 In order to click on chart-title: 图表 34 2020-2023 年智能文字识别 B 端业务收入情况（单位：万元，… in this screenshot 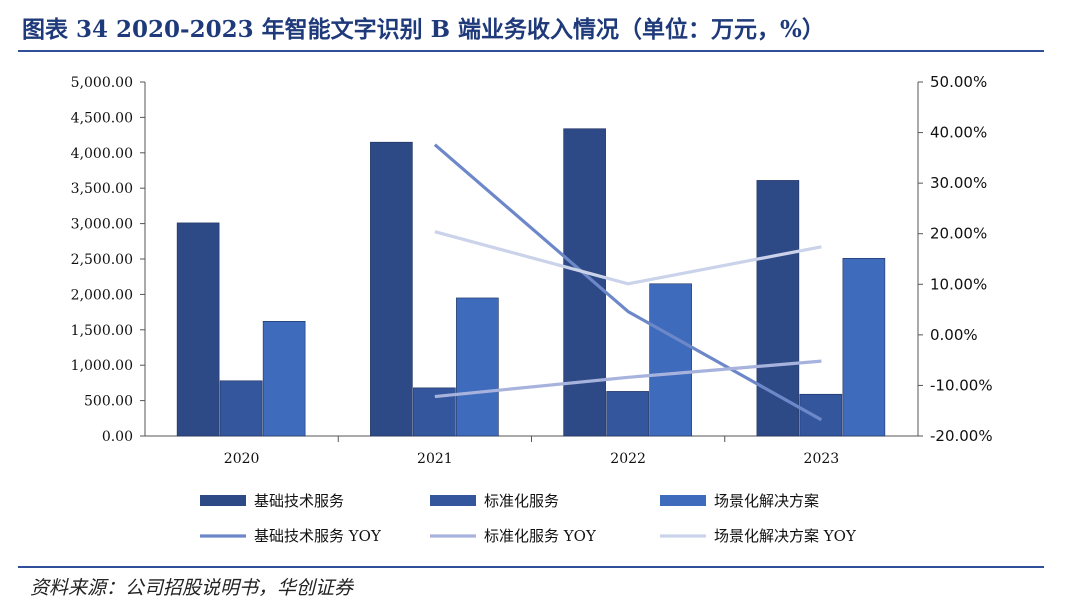, I will do `click(423, 29)`.